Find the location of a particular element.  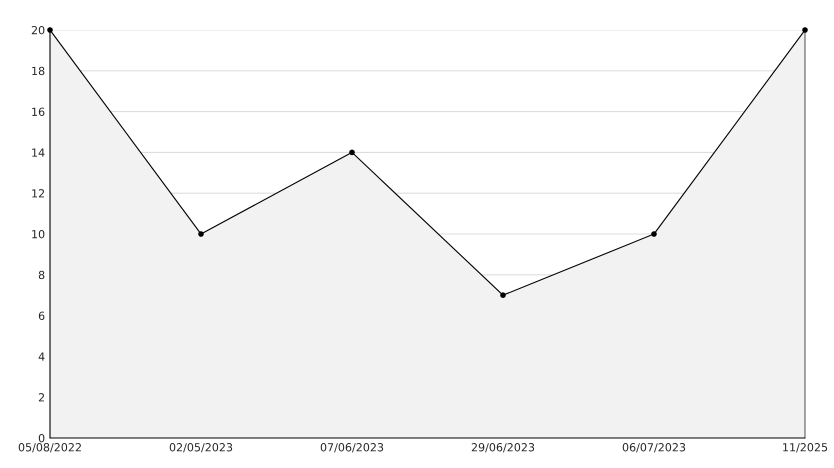

y-tick-label: 4 is located at coordinates (41, 356).